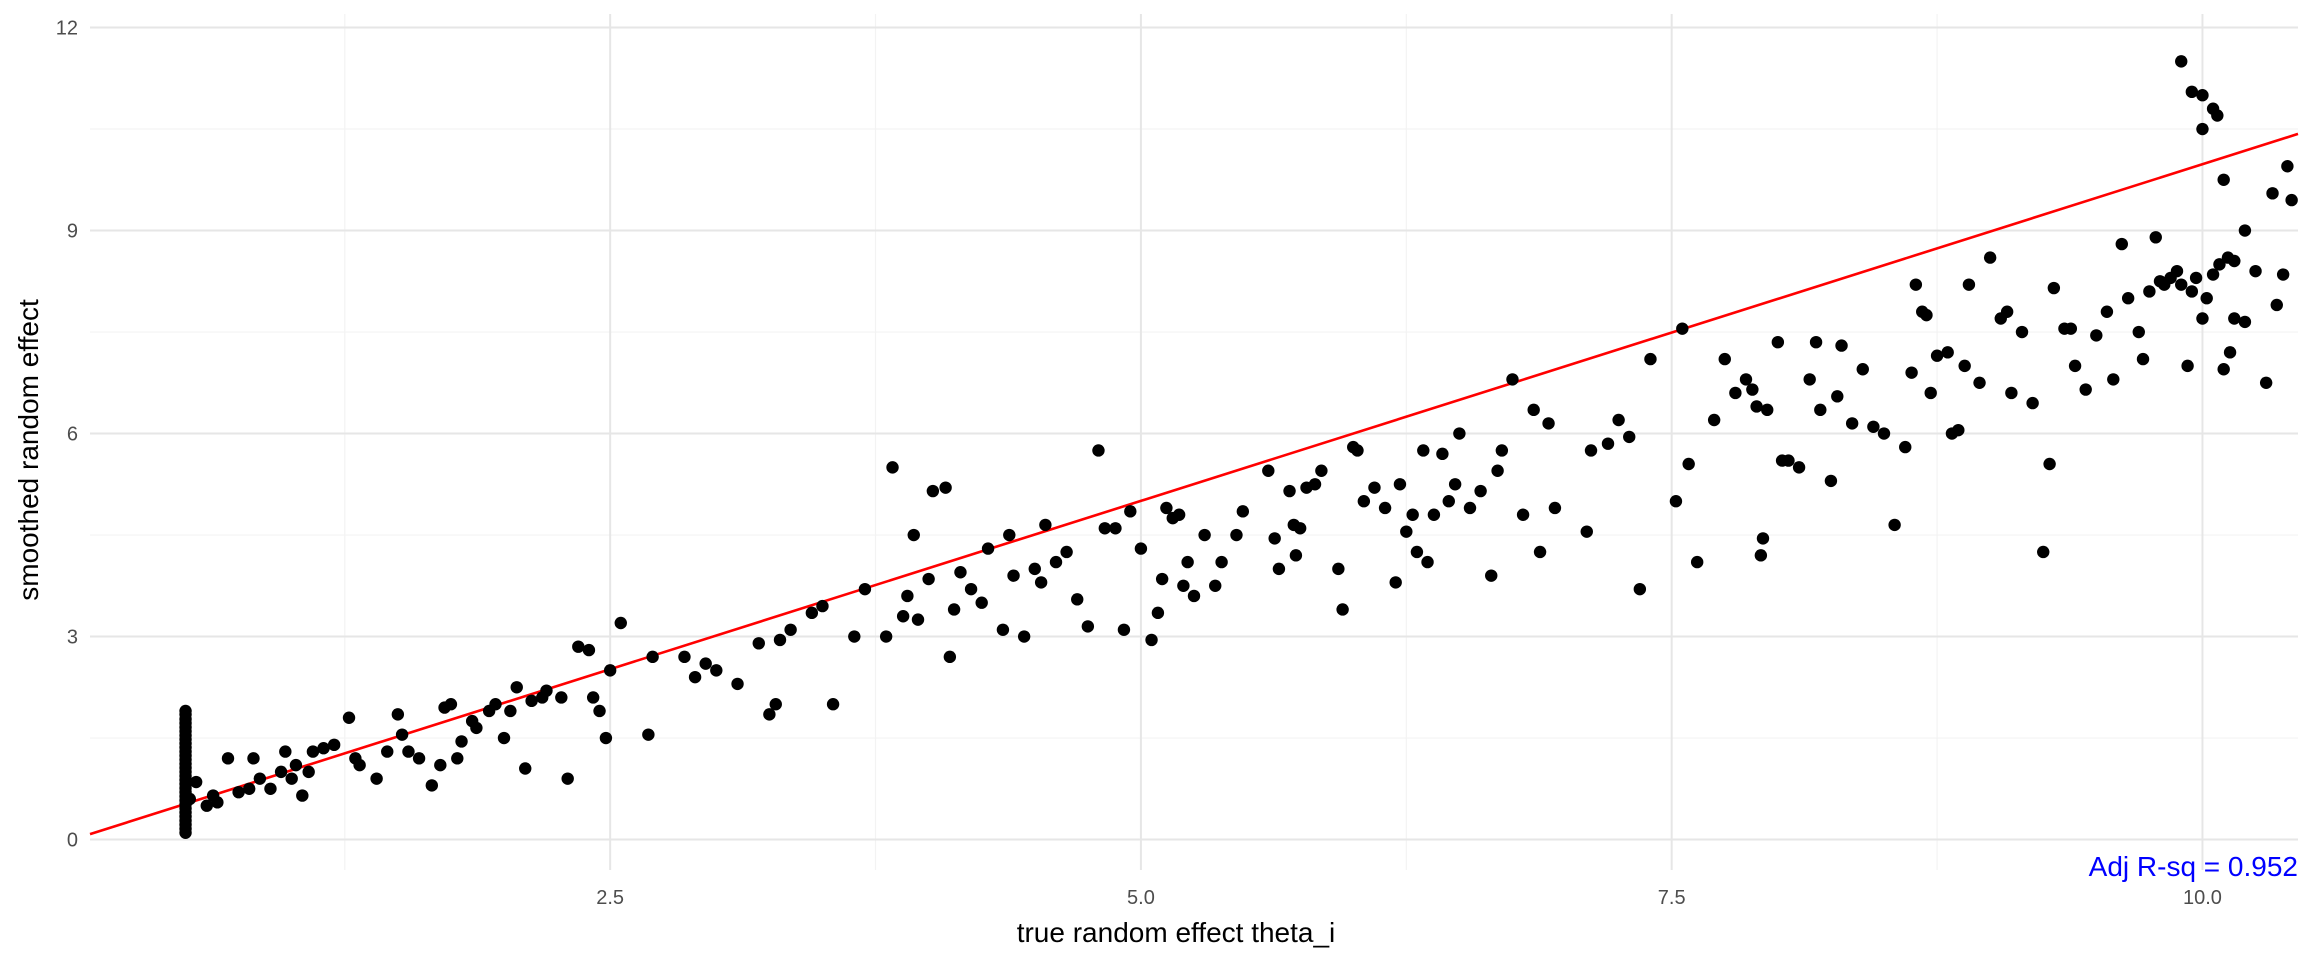 This screenshot has width=2304, height=960. I want to click on adj-r-squared-annotation: Adj R-sq = 0.952, so click(2193, 866).